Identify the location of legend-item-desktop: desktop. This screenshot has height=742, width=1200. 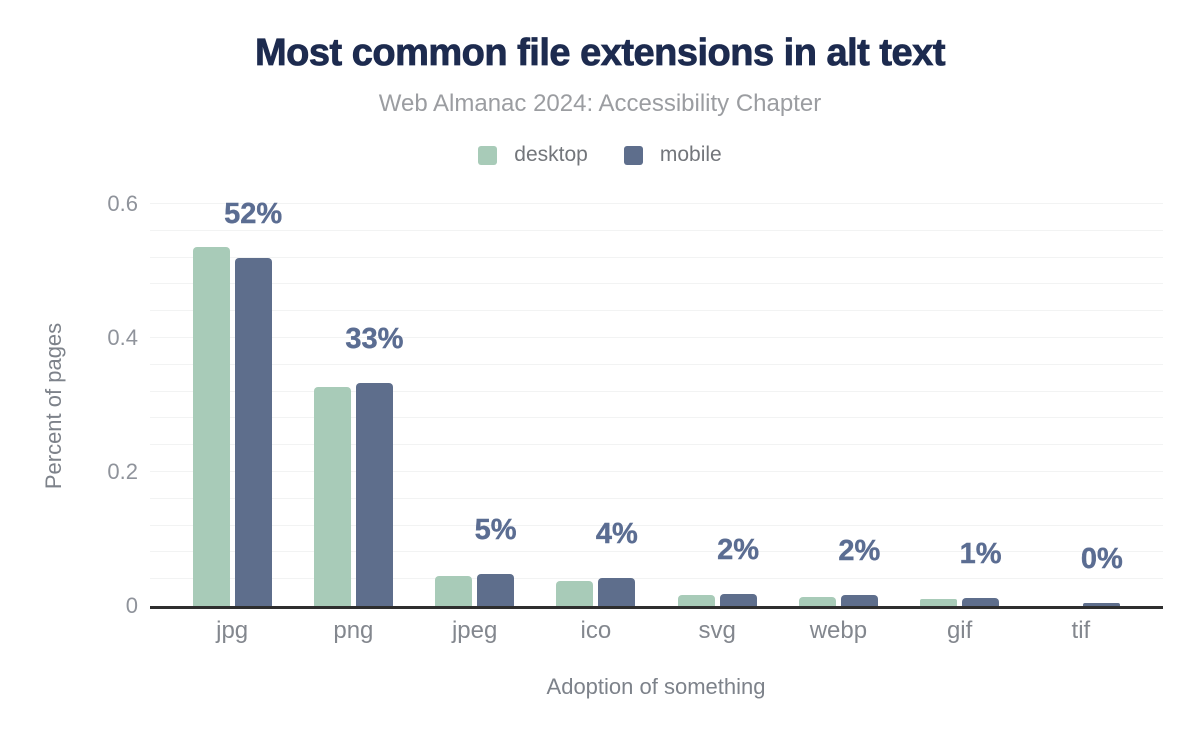
(533, 155).